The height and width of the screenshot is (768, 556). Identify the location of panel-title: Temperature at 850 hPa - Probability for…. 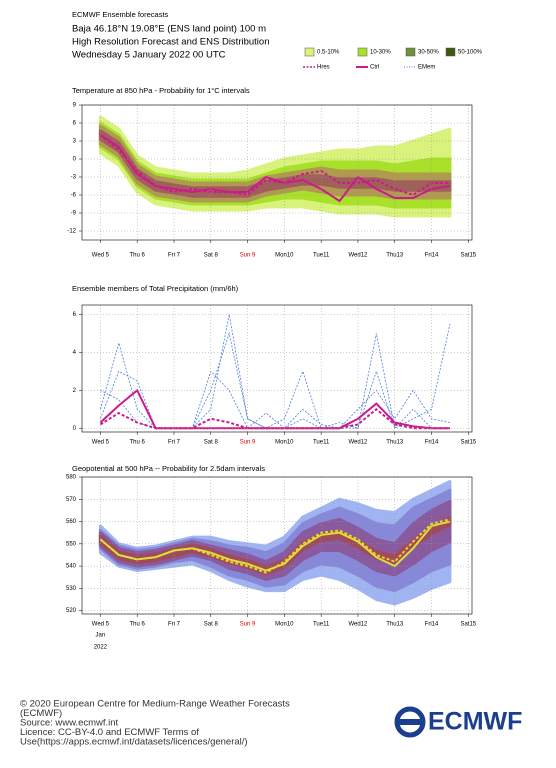
(161, 90).